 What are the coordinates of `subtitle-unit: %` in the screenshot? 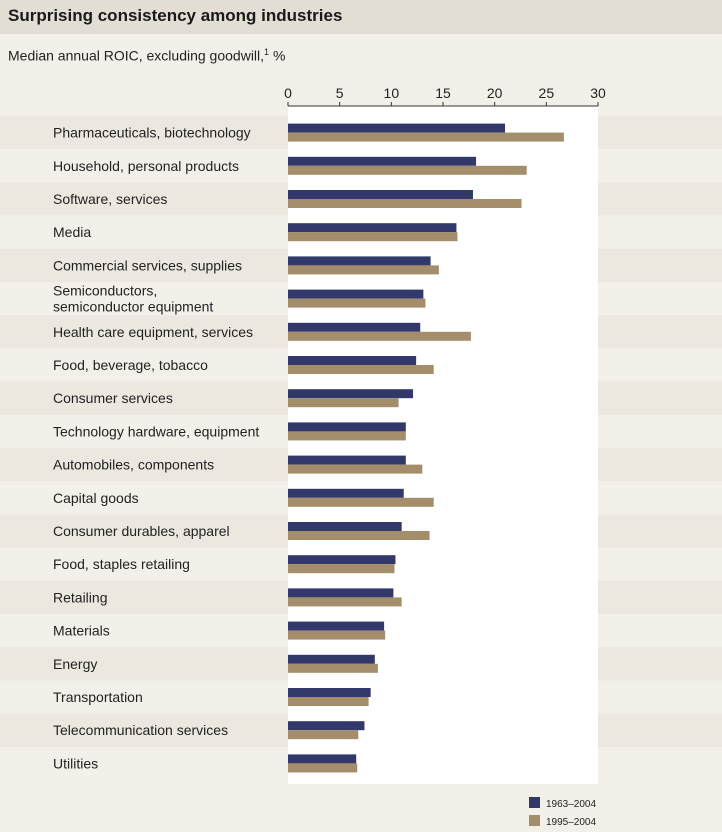 It's located at (279, 55).